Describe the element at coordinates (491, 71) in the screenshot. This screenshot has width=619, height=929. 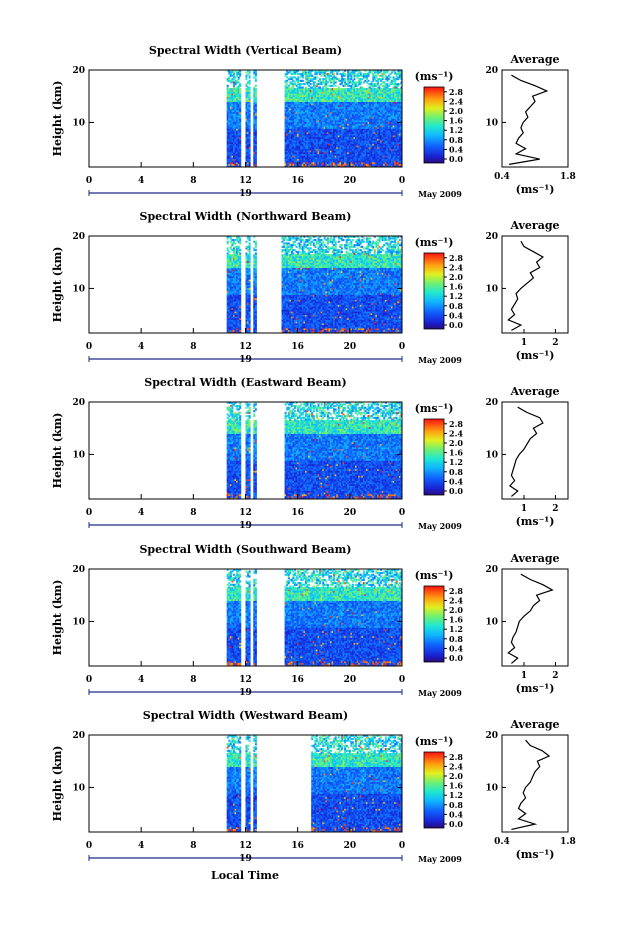
I see `average-y-tick-label: 20` at that location.